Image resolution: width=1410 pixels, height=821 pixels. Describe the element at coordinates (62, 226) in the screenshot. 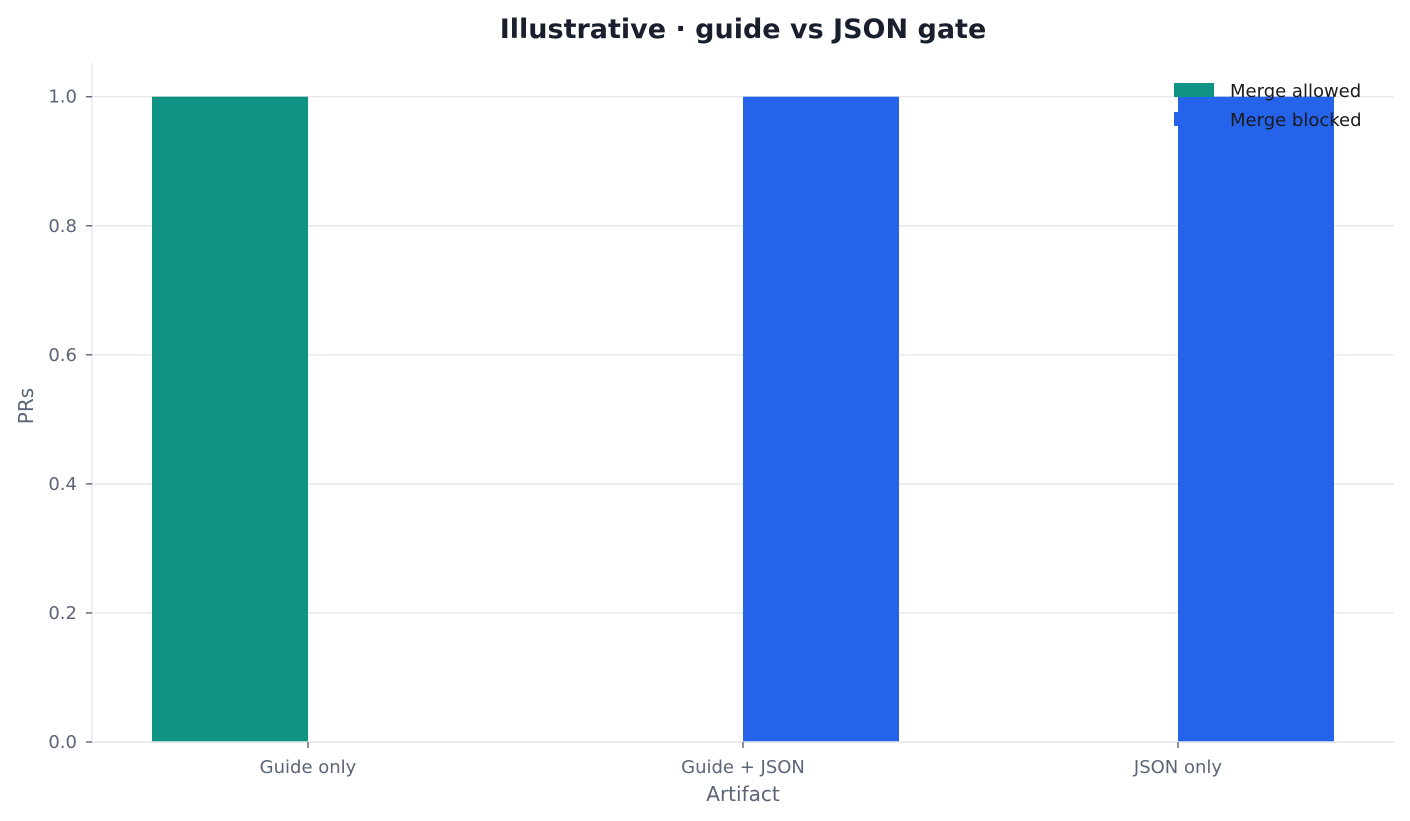

I see `y-tick-label: 0.8` at that location.